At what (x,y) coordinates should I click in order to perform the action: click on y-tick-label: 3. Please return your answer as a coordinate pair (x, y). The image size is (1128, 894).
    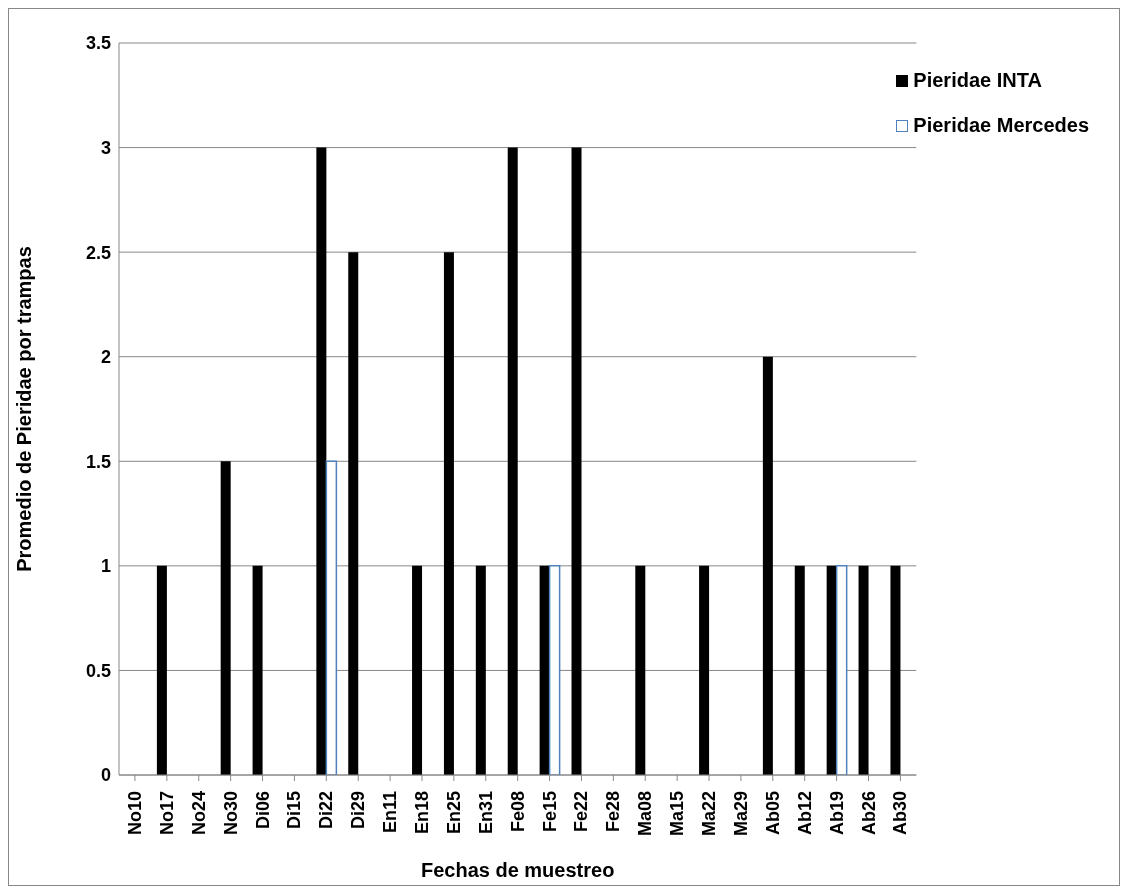
    Looking at the image, I should click on (105, 147).